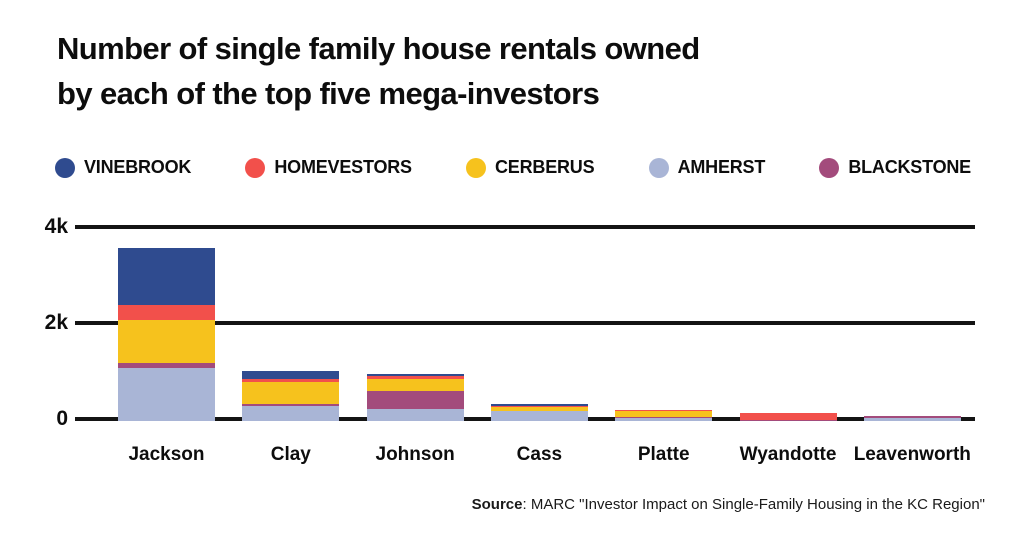 This screenshot has width=1024, height=538. I want to click on bar-segment-cass-vinebrook, so click(539, 404).